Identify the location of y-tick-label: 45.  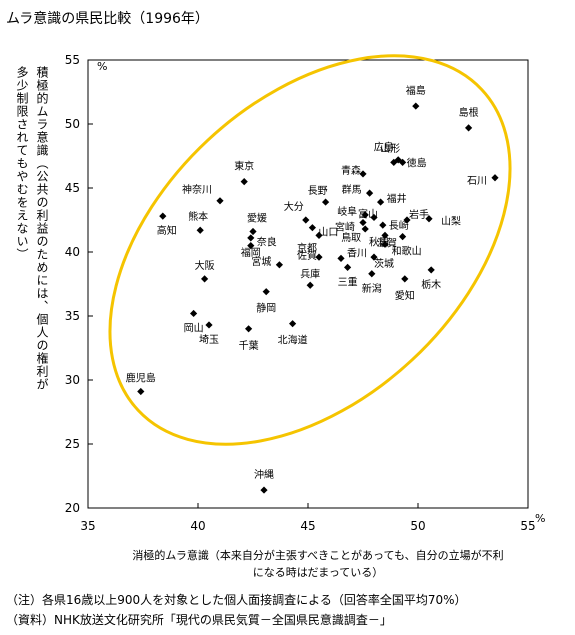
(72, 188).